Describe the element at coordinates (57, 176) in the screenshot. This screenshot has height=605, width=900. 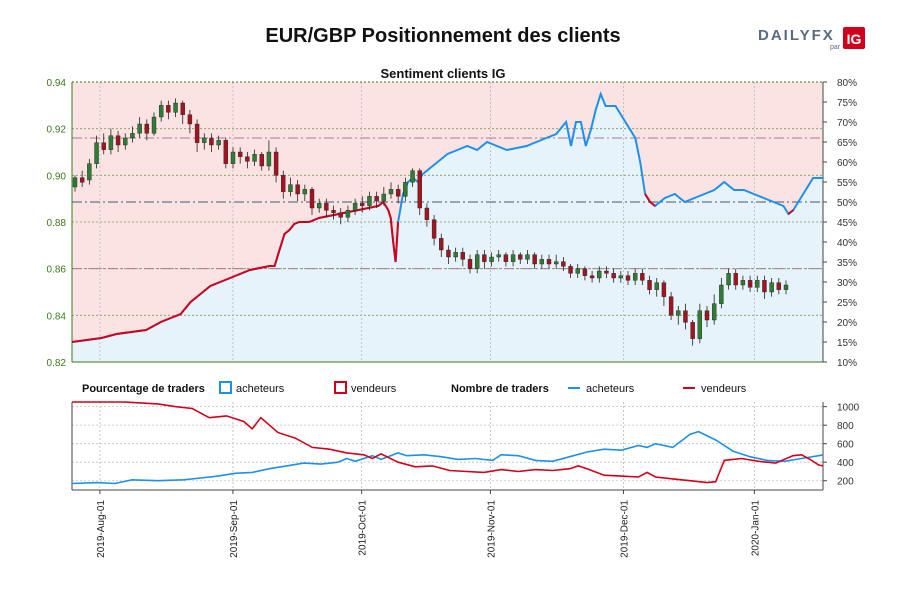
I see `price-tick-4: 0.90` at that location.